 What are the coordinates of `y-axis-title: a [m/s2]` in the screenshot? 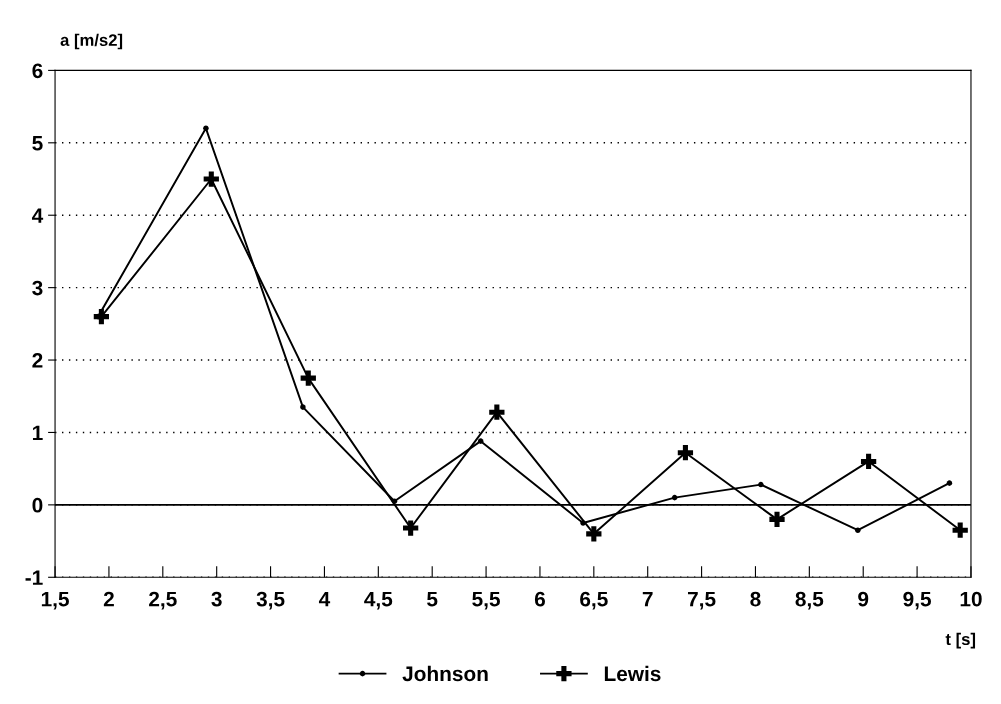 It's located at (91, 41).